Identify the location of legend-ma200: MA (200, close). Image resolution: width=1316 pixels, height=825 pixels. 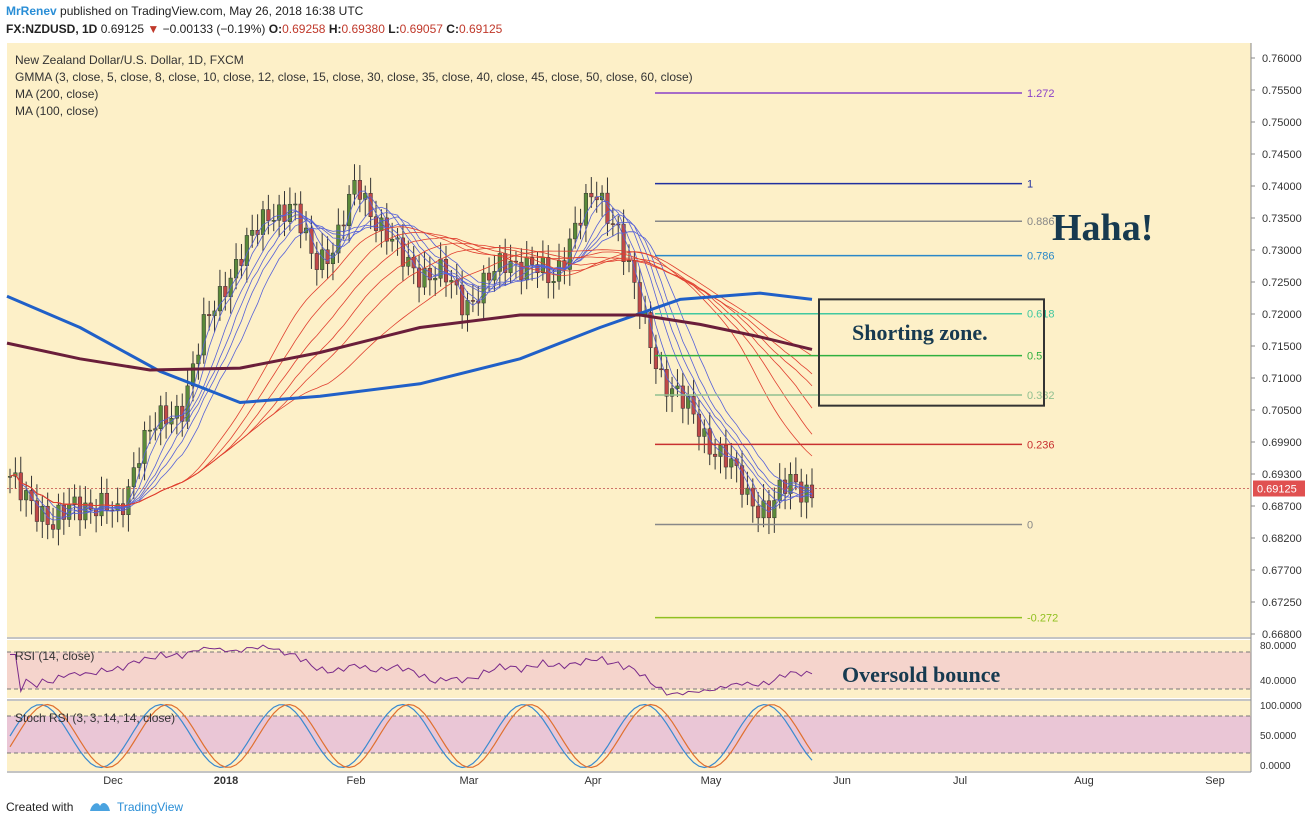
(57, 94).